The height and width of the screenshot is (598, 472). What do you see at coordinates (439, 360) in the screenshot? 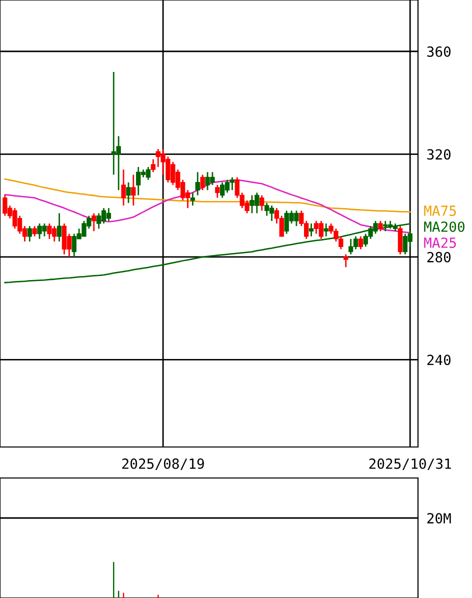
I see `y-tick-label: 240` at bounding box center [439, 360].